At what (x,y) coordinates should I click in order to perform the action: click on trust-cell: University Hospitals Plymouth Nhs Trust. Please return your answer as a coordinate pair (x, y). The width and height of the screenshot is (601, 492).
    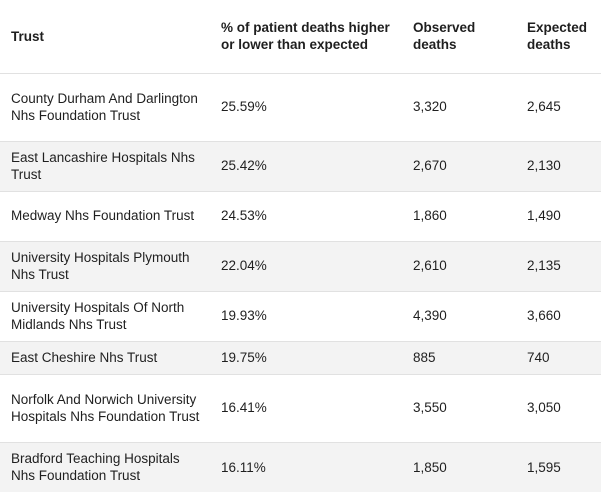
    Looking at the image, I should click on (105, 266).